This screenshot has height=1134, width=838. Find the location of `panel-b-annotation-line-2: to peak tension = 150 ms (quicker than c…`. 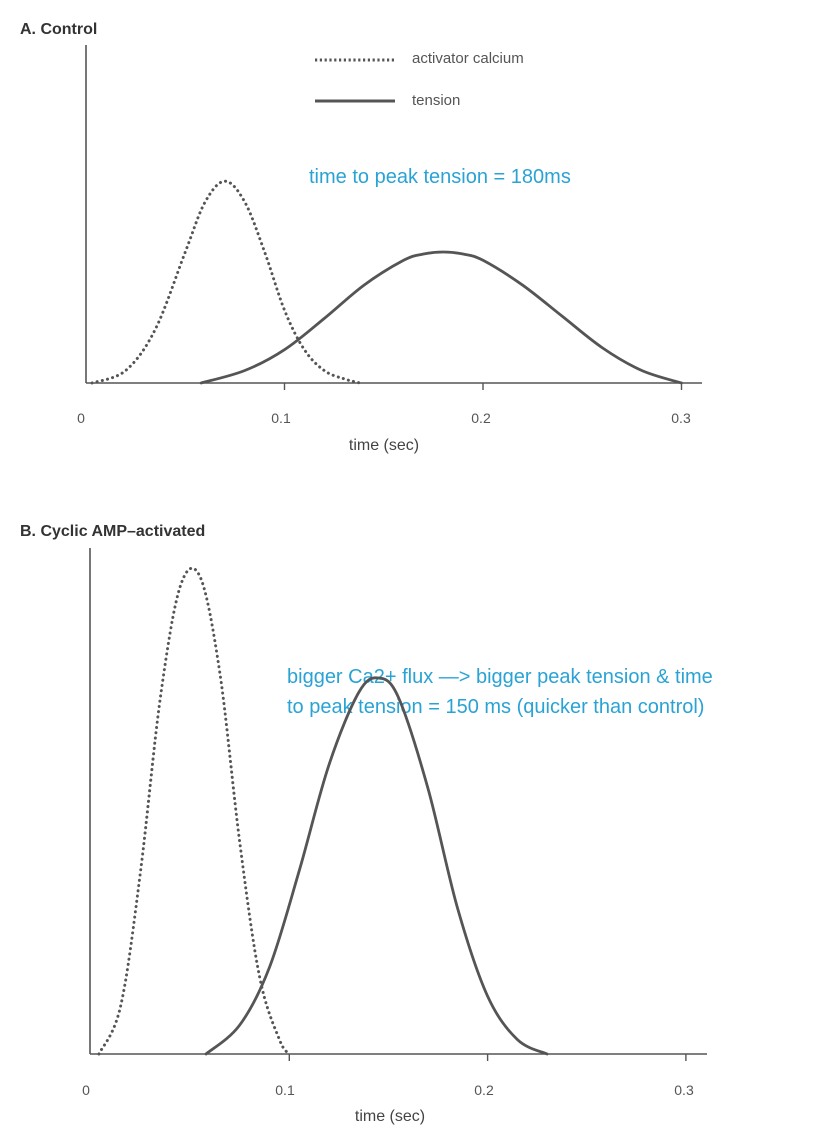

panel-b-annotation-line-2: to peak tension = 150 ms (quicker than c… is located at coordinates (495, 707).